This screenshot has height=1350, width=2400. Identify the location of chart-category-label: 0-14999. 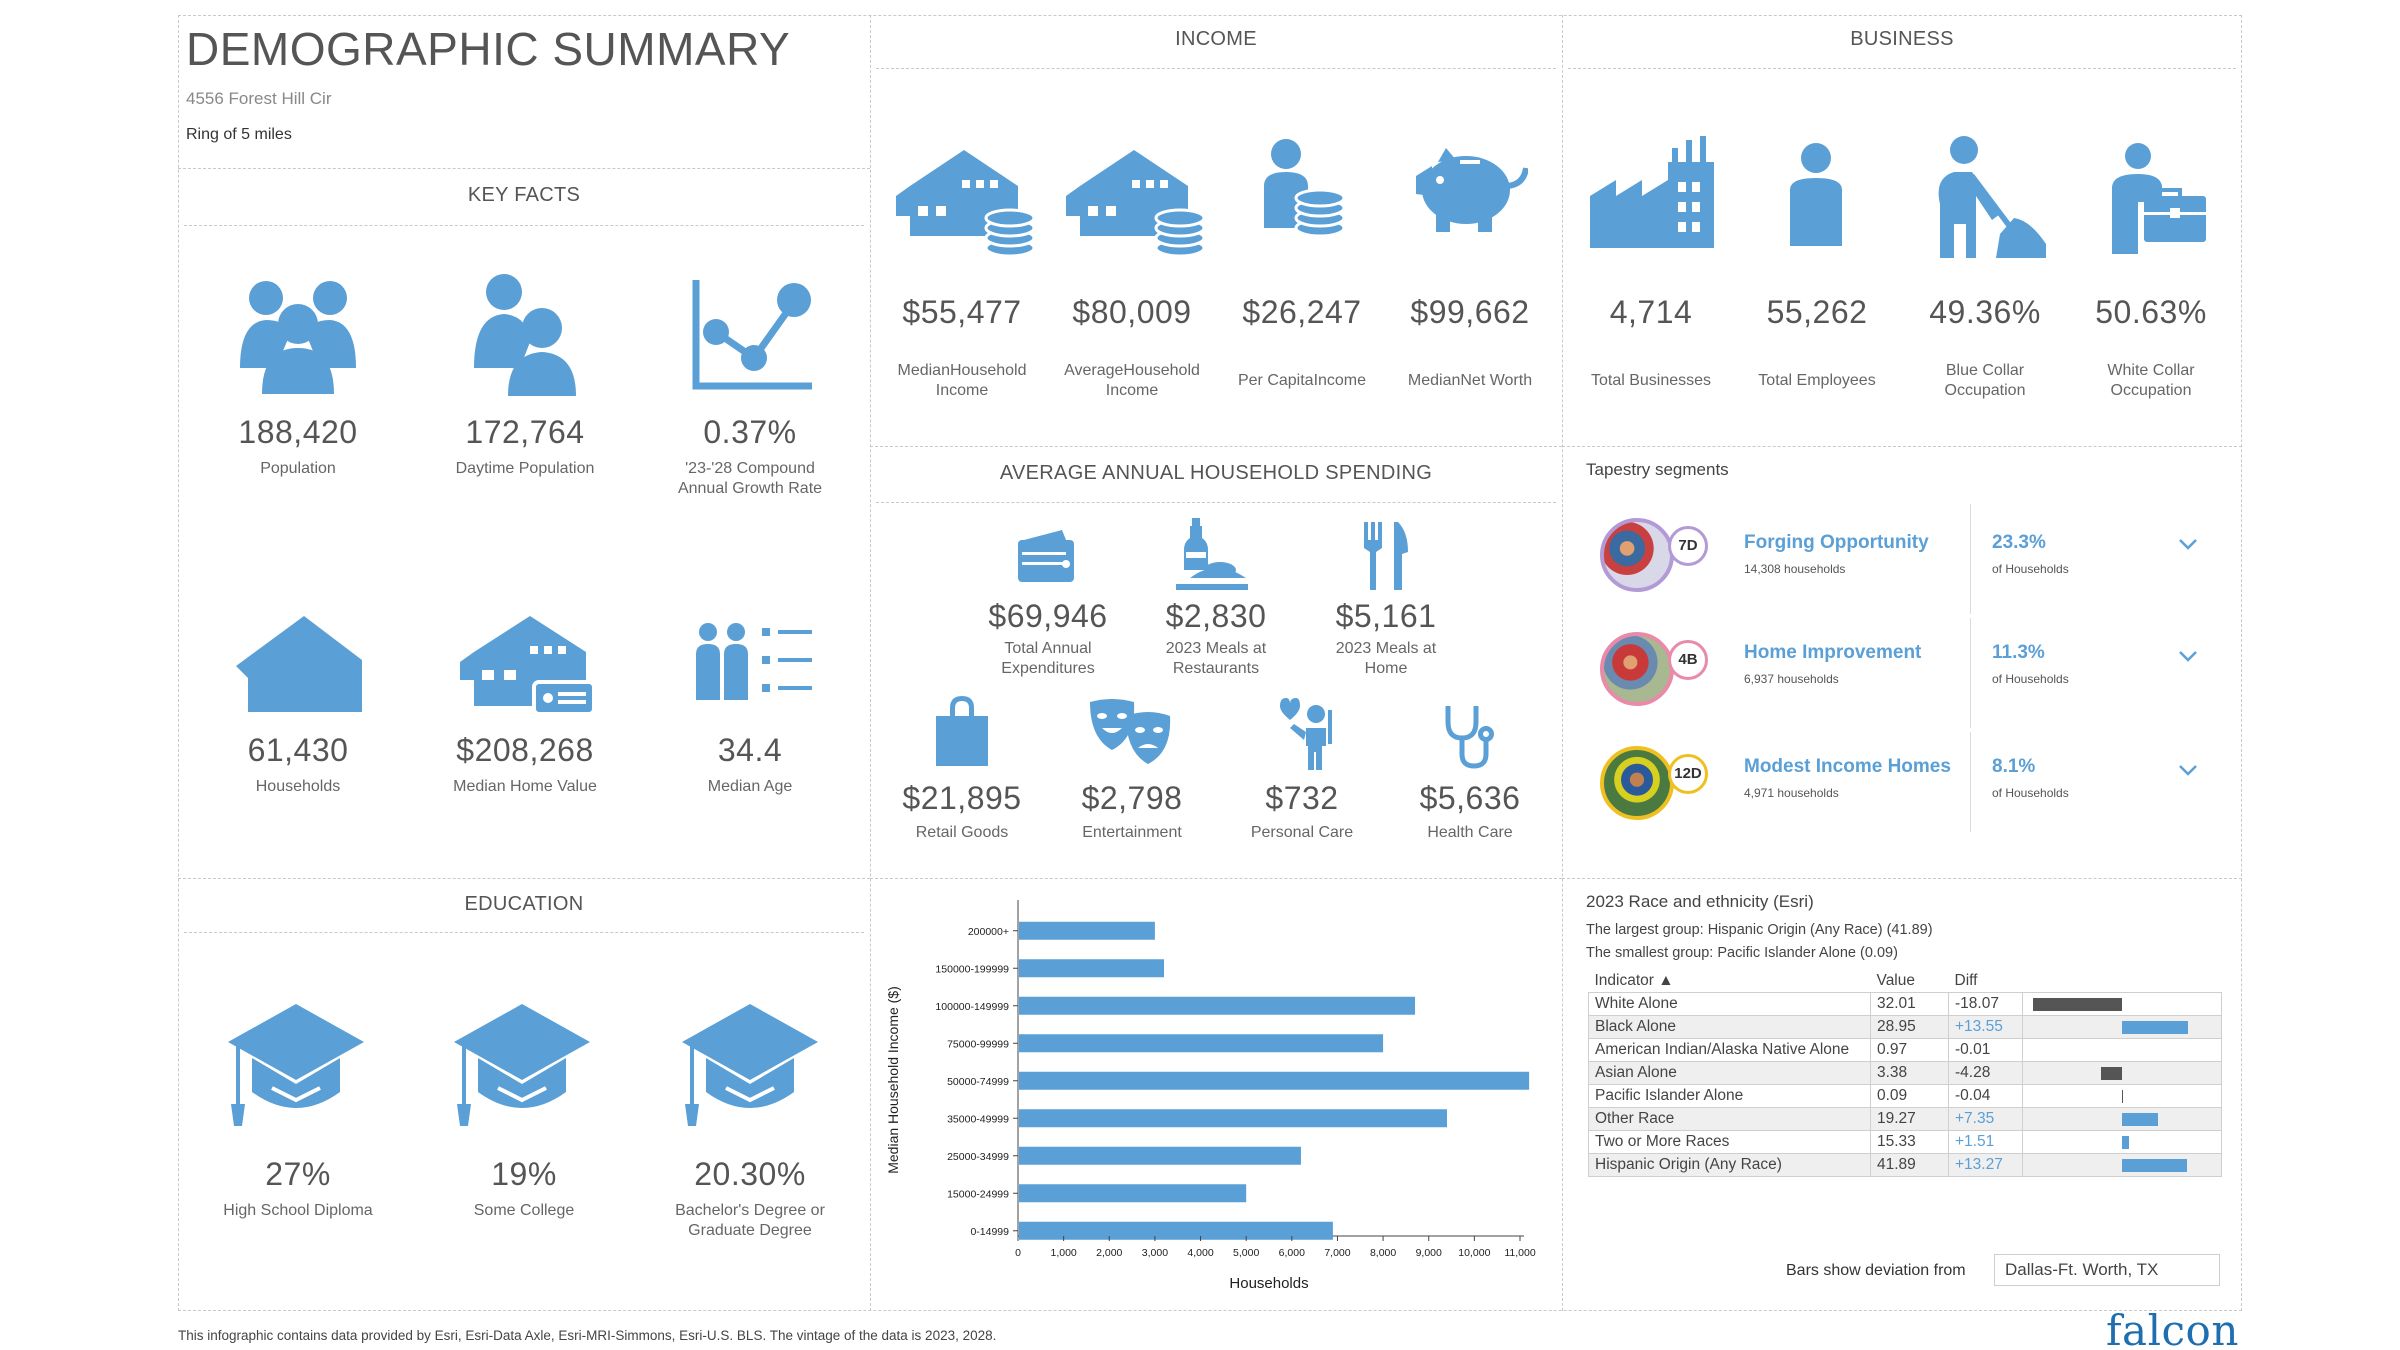
(989, 1232).